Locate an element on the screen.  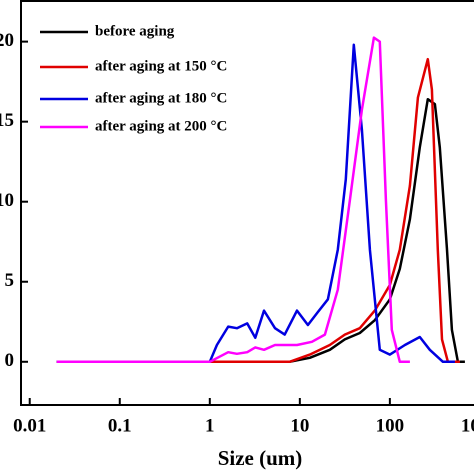
legend-label: after aging at 150 °C is located at coordinates (161, 66).